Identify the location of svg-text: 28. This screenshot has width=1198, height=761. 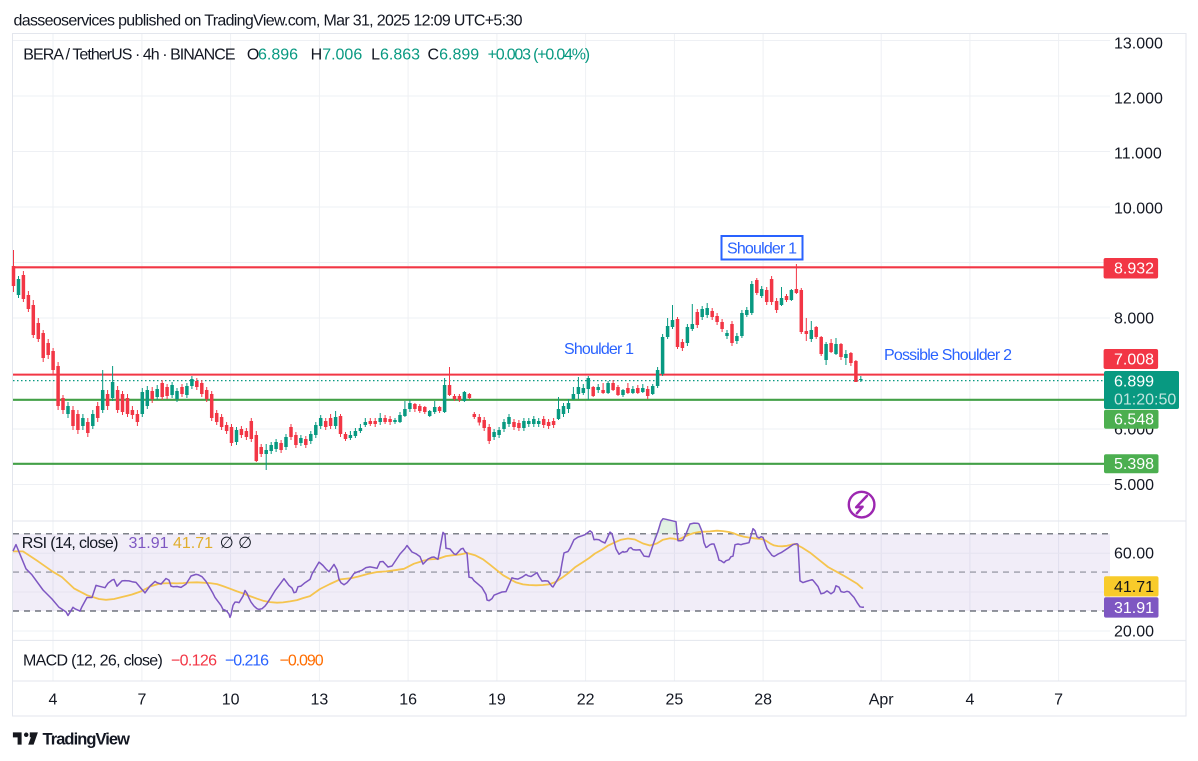
(763, 700).